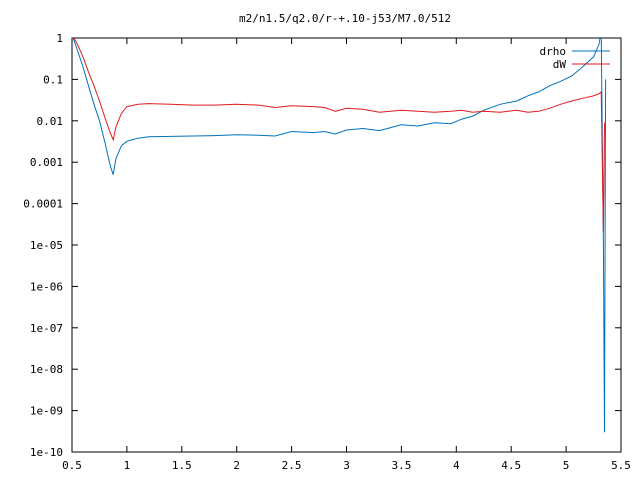 The image size is (640, 480). Describe the element at coordinates (46, 369) in the screenshot. I see `y-tick-label: 1e-08` at that location.